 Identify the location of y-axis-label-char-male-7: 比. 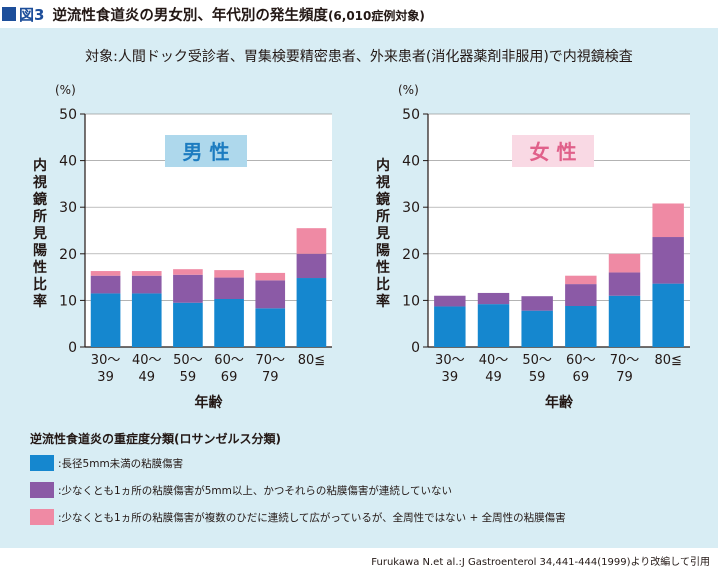
(40, 284).